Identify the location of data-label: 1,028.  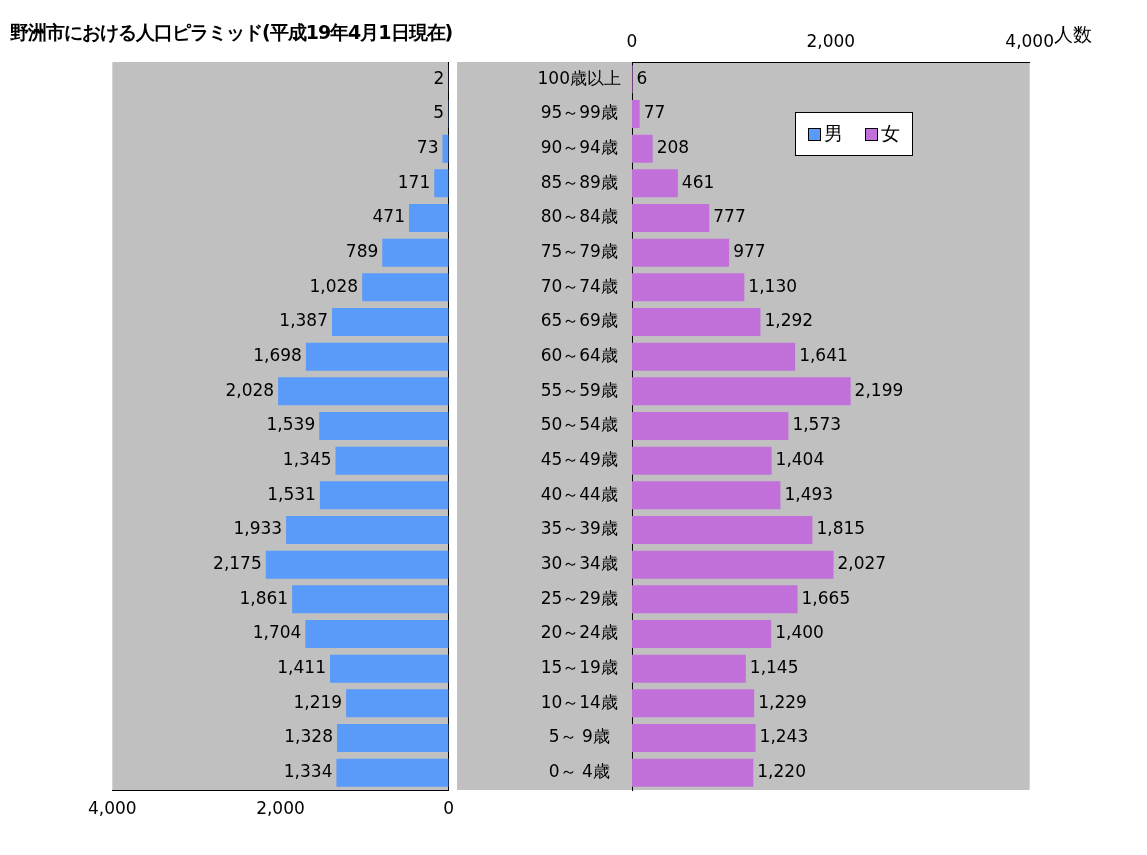
(334, 285).